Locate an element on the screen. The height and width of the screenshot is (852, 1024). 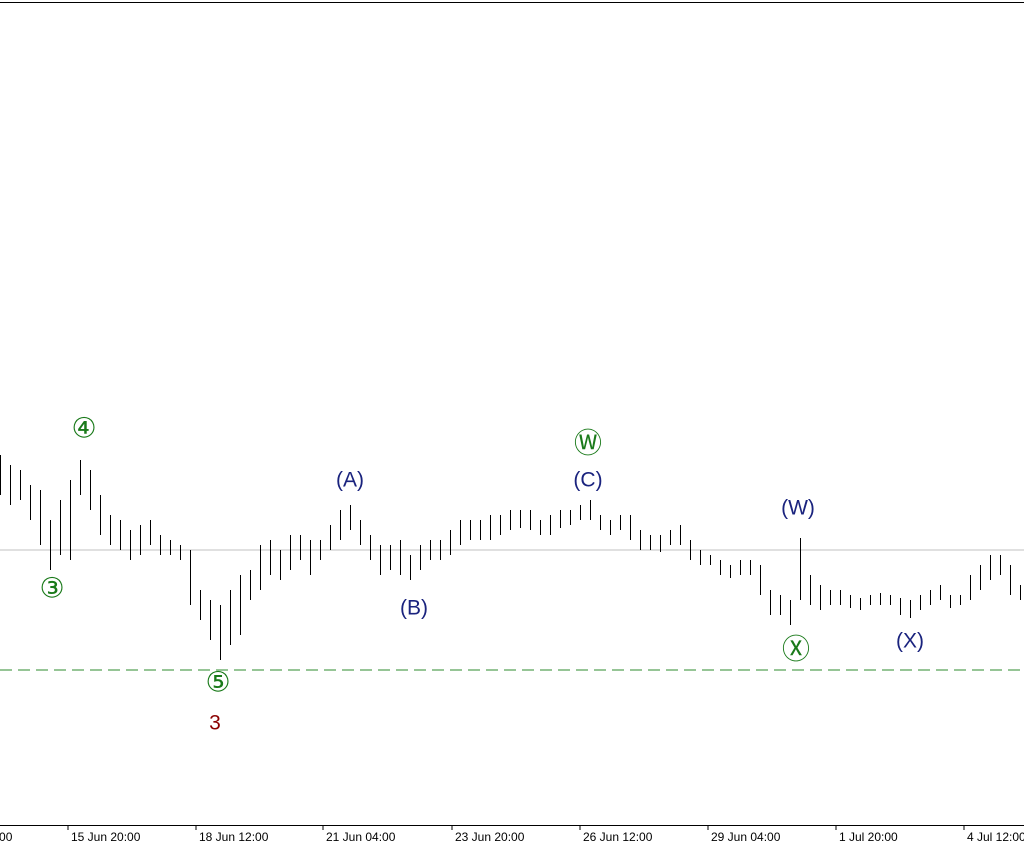
wave-label: (B) is located at coordinates (414, 608).